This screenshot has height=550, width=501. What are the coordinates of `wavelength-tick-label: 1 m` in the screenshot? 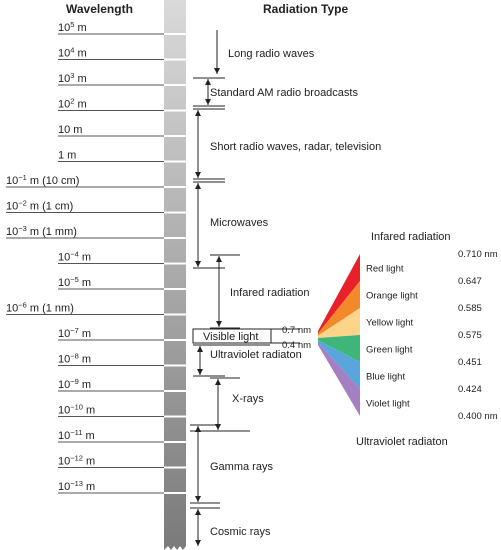 It's located at (67, 156).